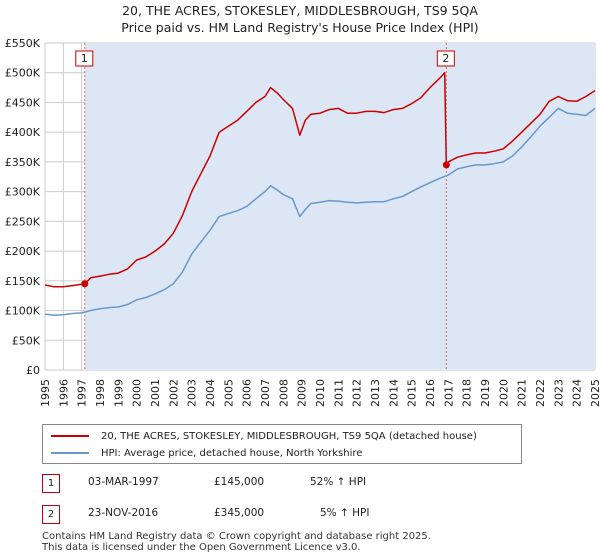 The width and height of the screenshot is (600, 560). Describe the element at coordinates (338, 482) in the screenshot. I see `transaction-hpi-change: 52% ↑ HPI` at that location.